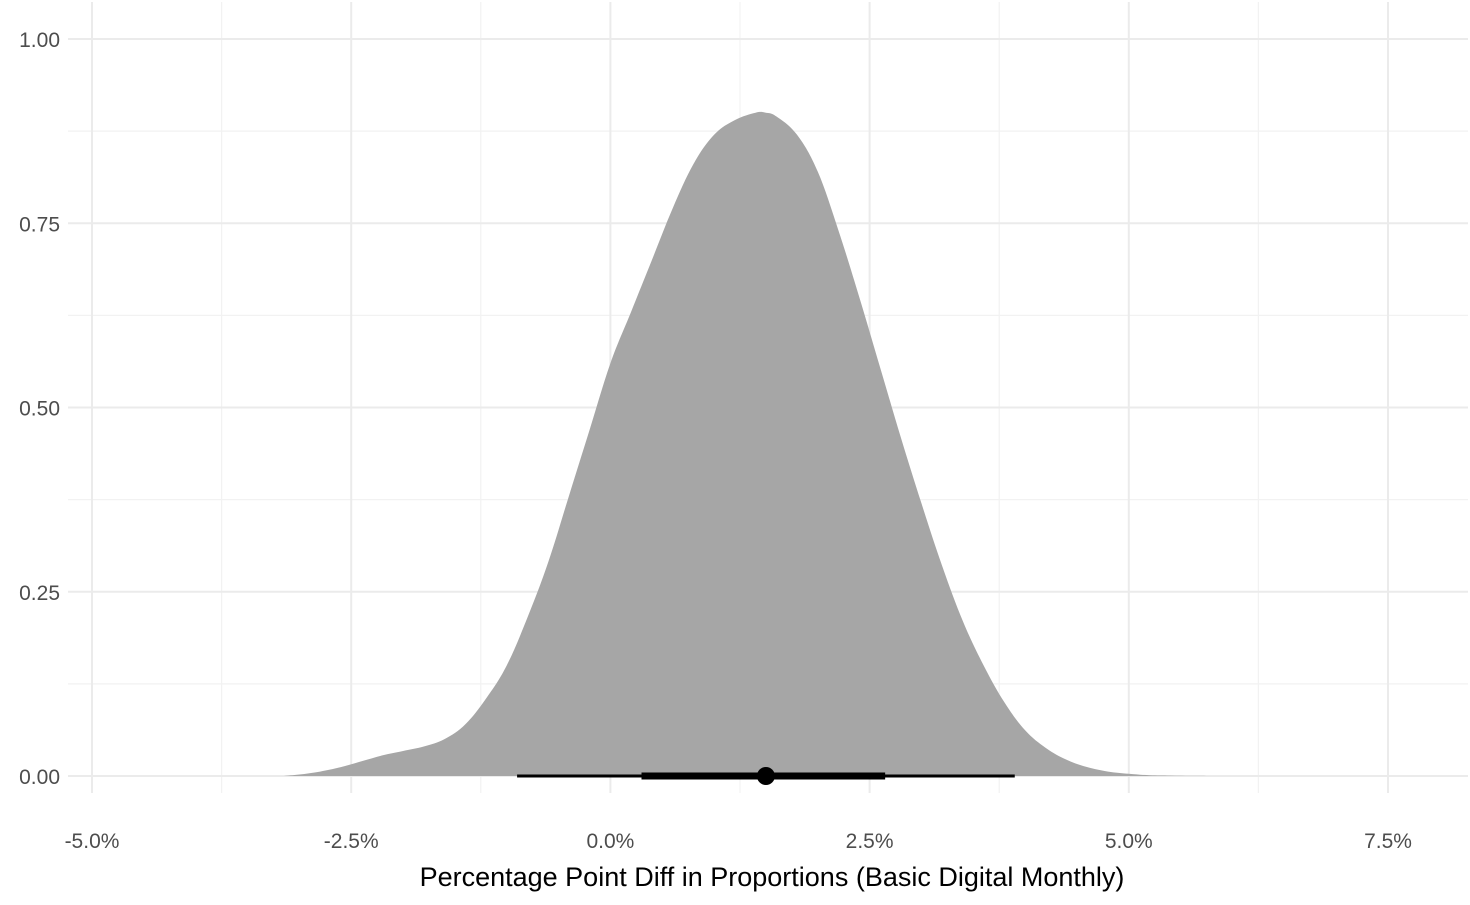 The image size is (1470, 905). What do you see at coordinates (610, 841) in the screenshot?
I see `x-tick-label: 0.0%` at bounding box center [610, 841].